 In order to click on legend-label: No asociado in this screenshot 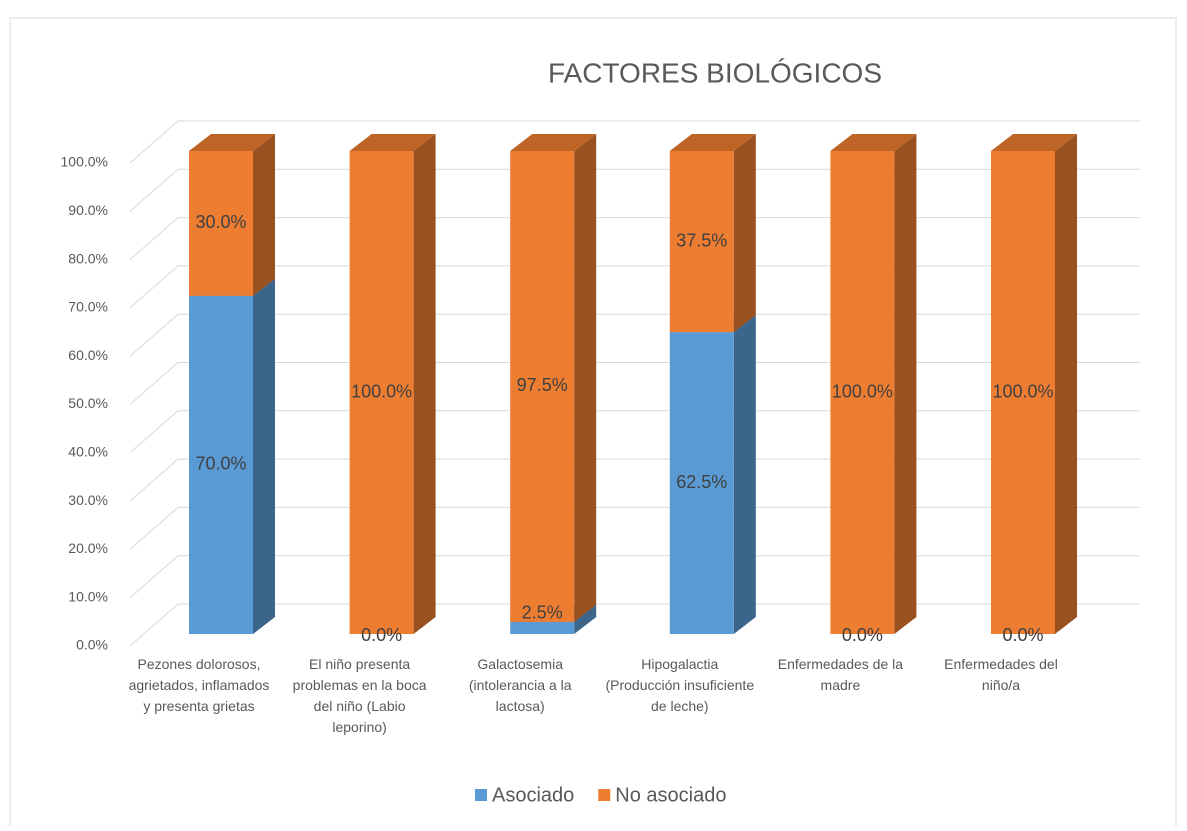, I will do `click(670, 795)`.